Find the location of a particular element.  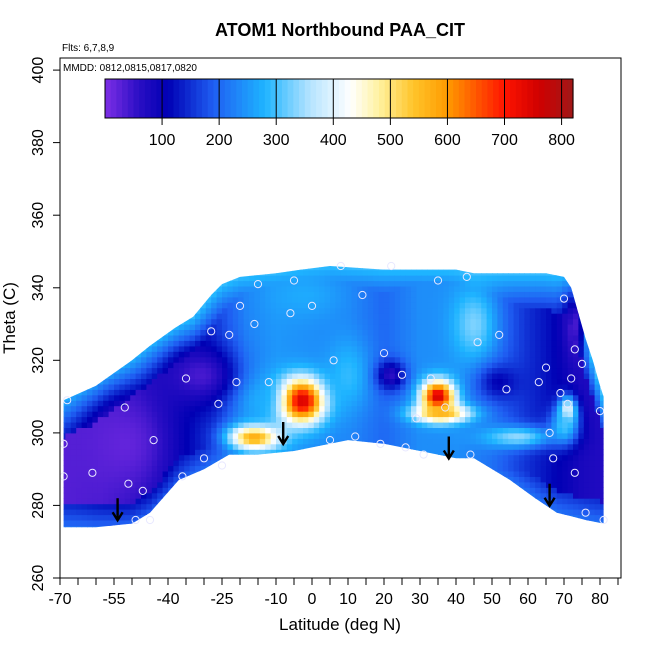

sample-point is located at coordinates (186, 378).